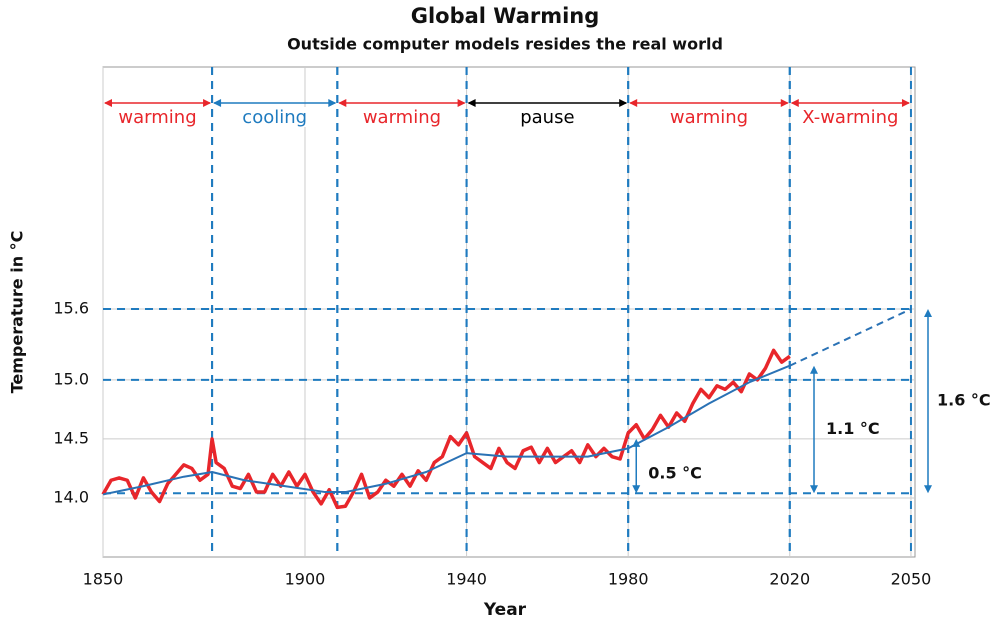 The width and height of the screenshot is (1000, 627). I want to click on period-label: X-warming, so click(850, 117).